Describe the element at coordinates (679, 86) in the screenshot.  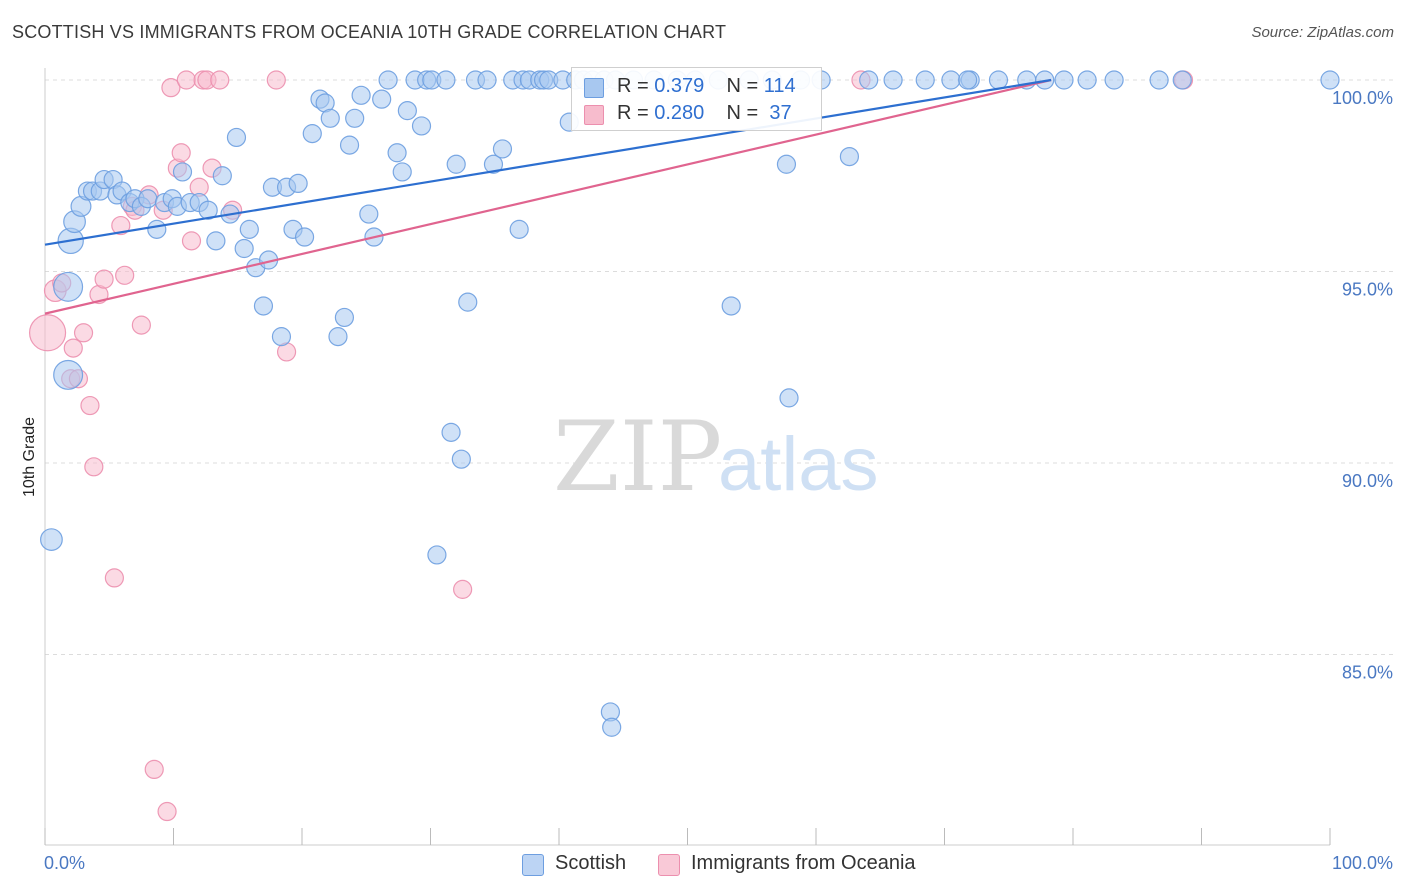
I see `legend-r-value: 0.379` at that location.